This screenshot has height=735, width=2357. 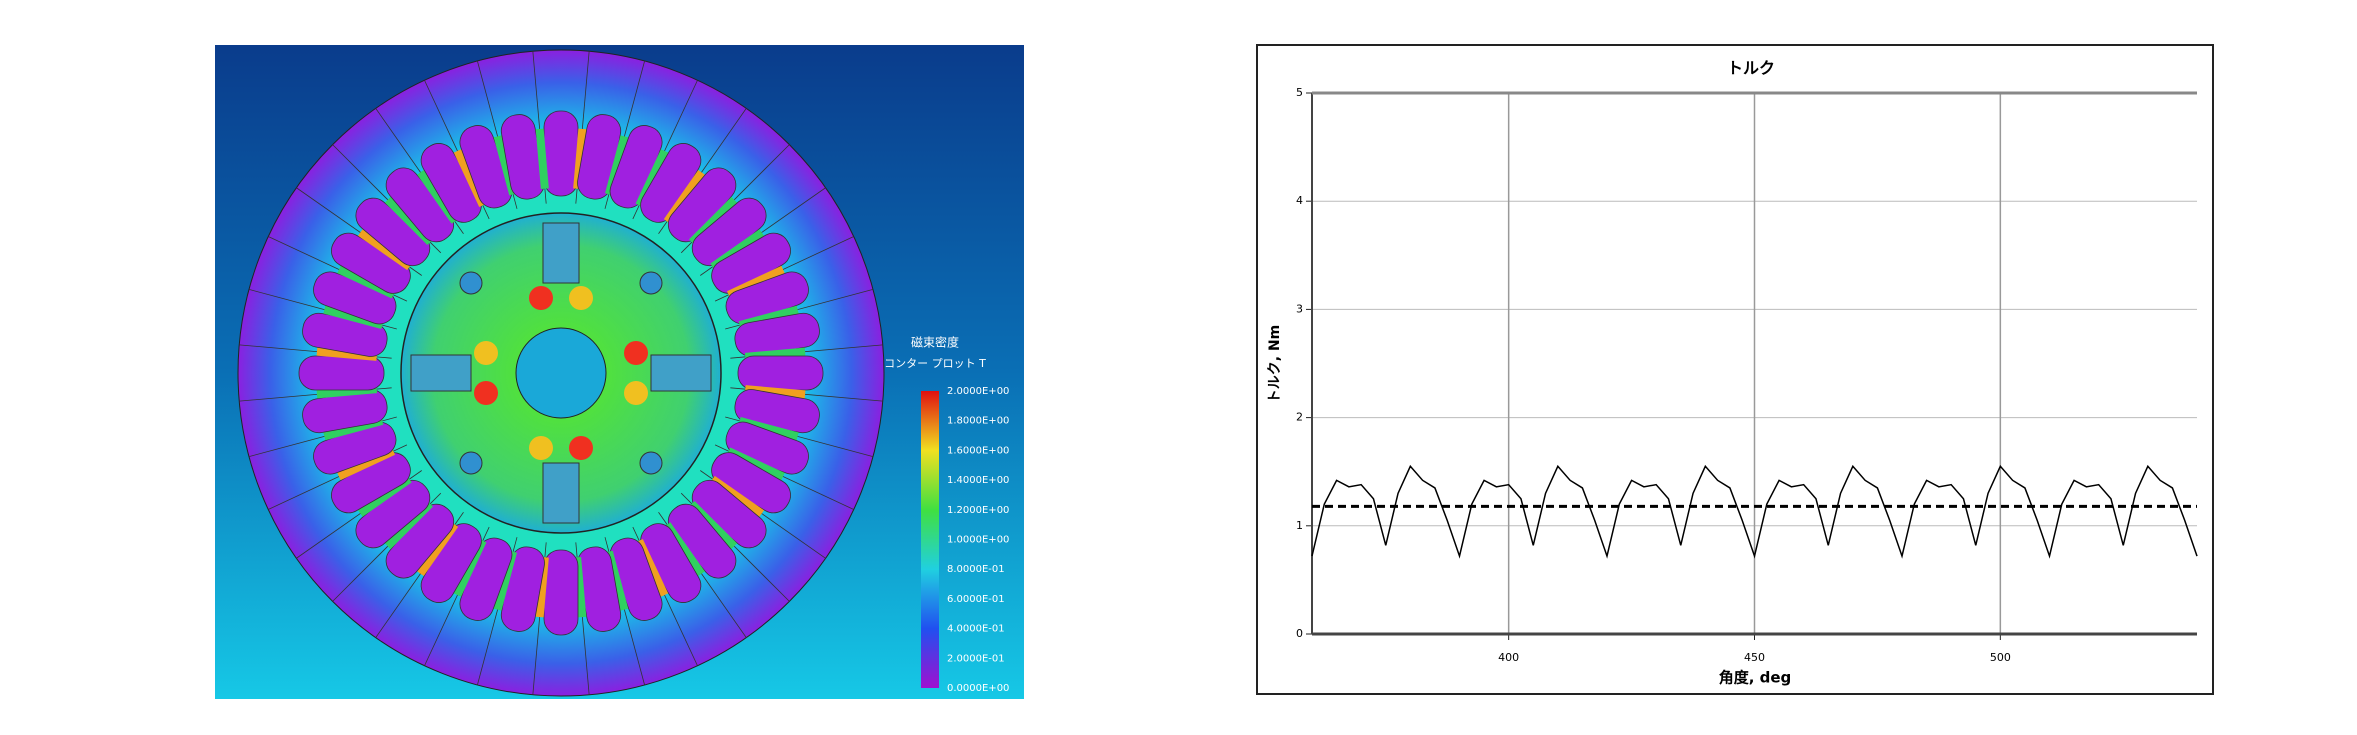 I want to click on color-bar, so click(x=930, y=539).